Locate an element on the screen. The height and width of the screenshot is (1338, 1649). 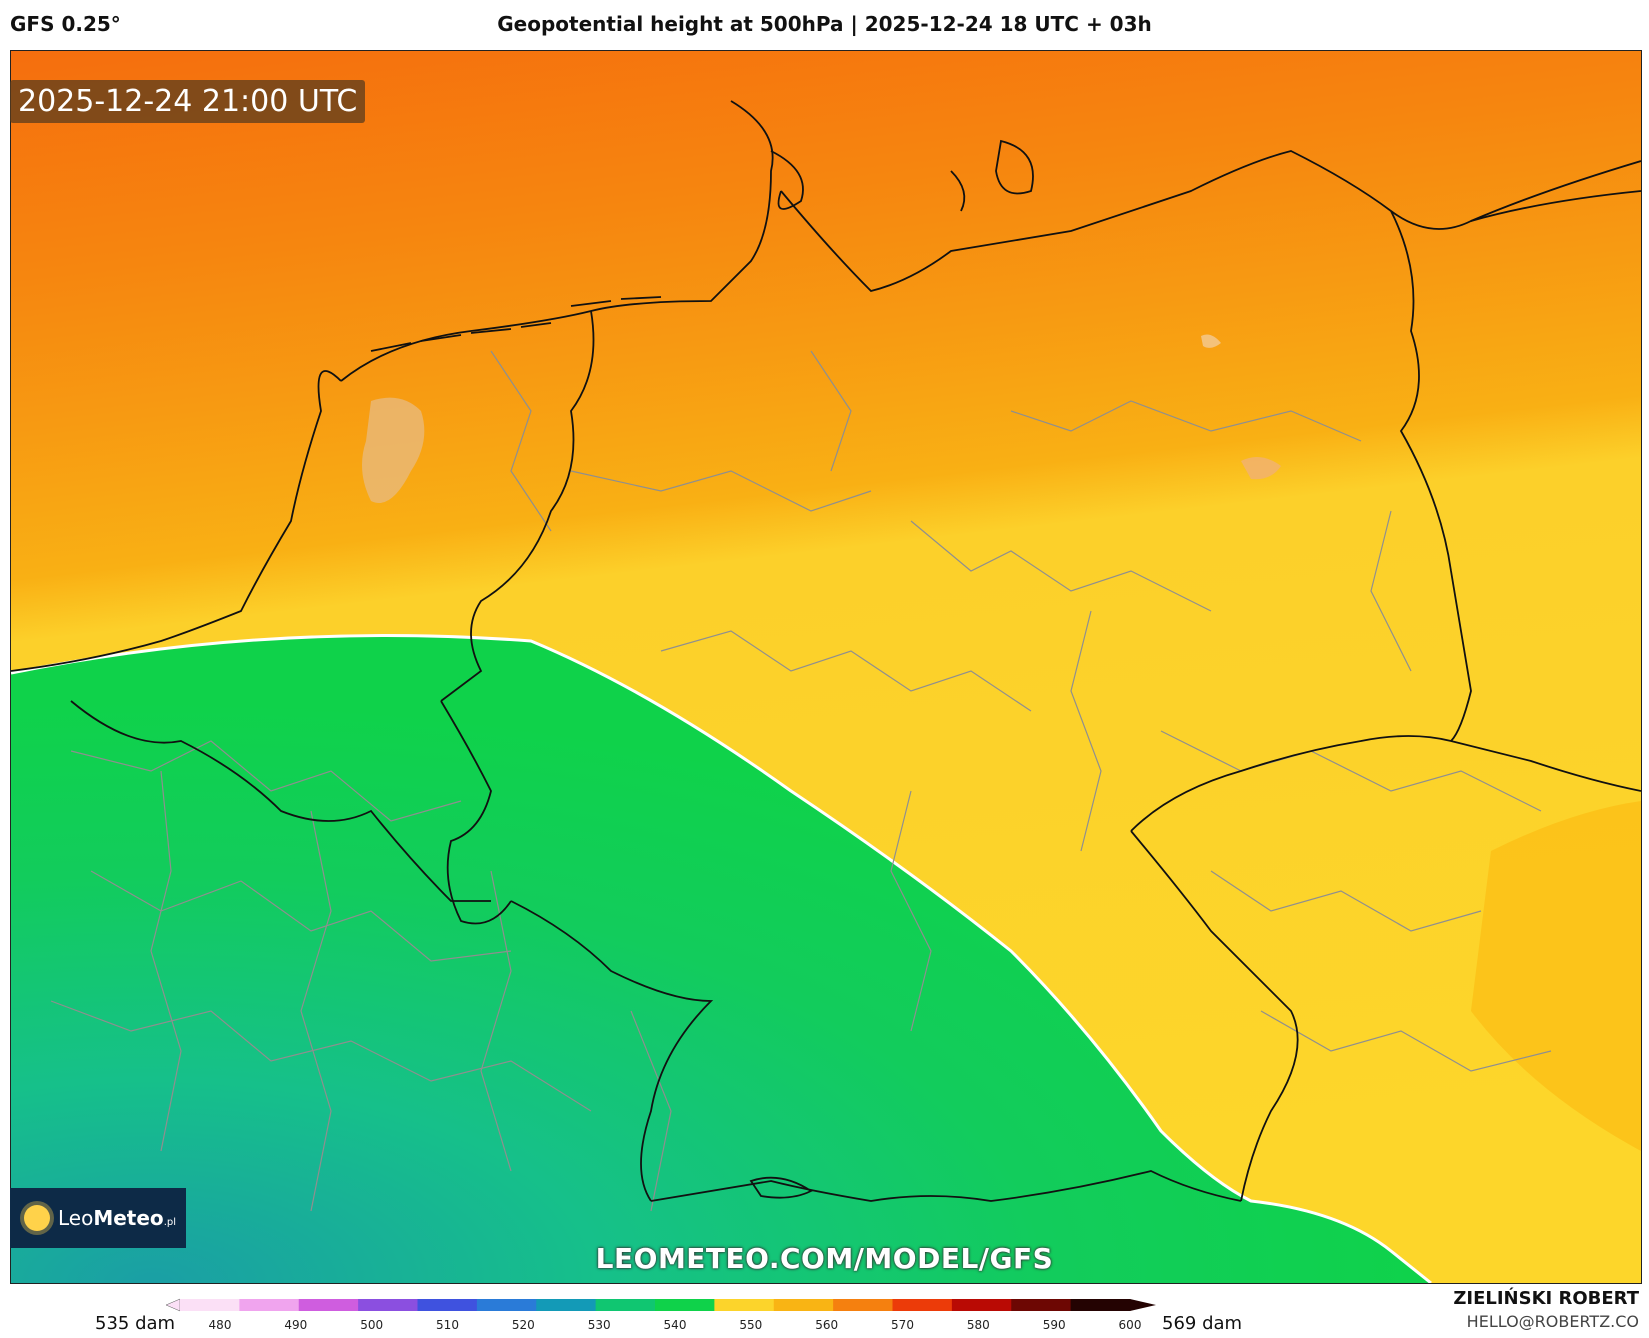
scale-tick-label: 550 is located at coordinates (750, 1325).